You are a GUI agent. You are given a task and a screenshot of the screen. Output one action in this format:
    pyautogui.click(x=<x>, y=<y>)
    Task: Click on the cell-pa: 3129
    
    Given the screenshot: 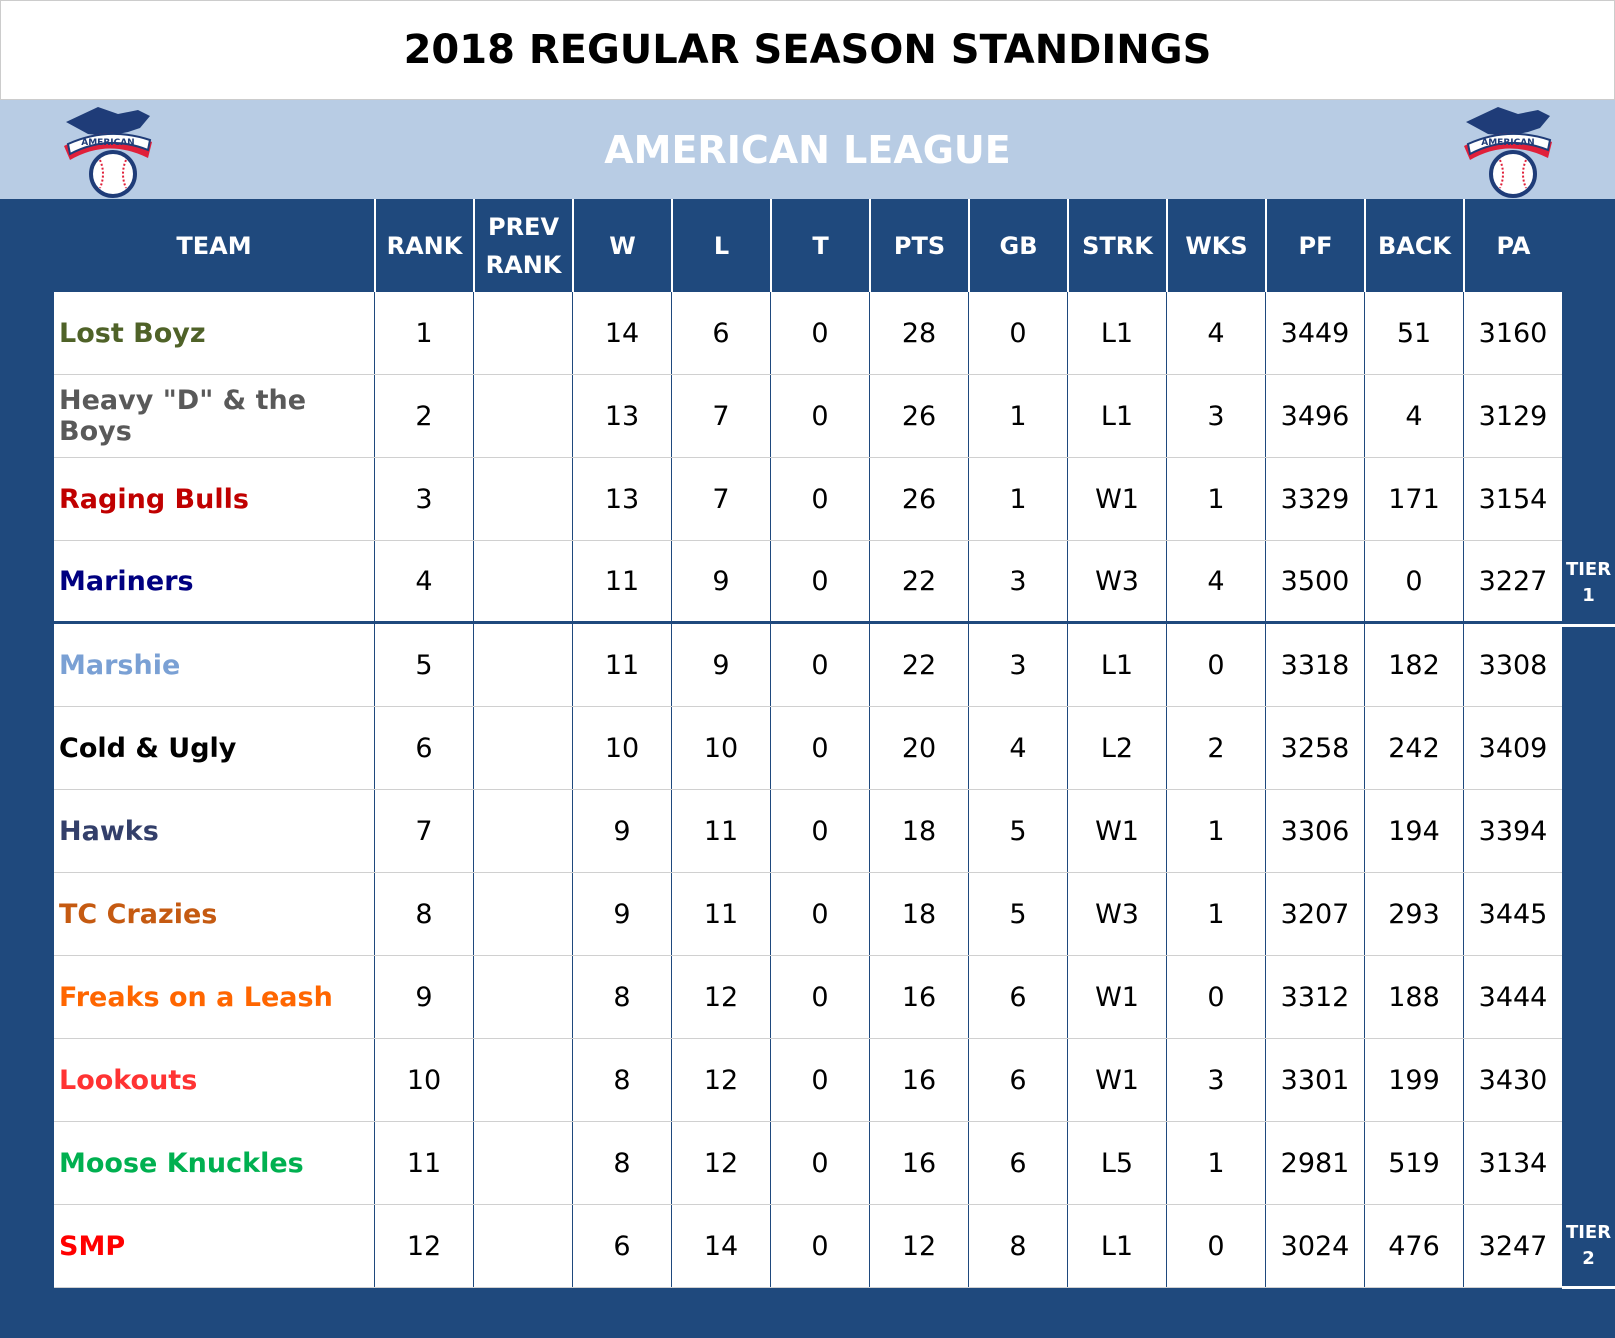 What is the action you would take?
    pyautogui.click(x=1512, y=416)
    